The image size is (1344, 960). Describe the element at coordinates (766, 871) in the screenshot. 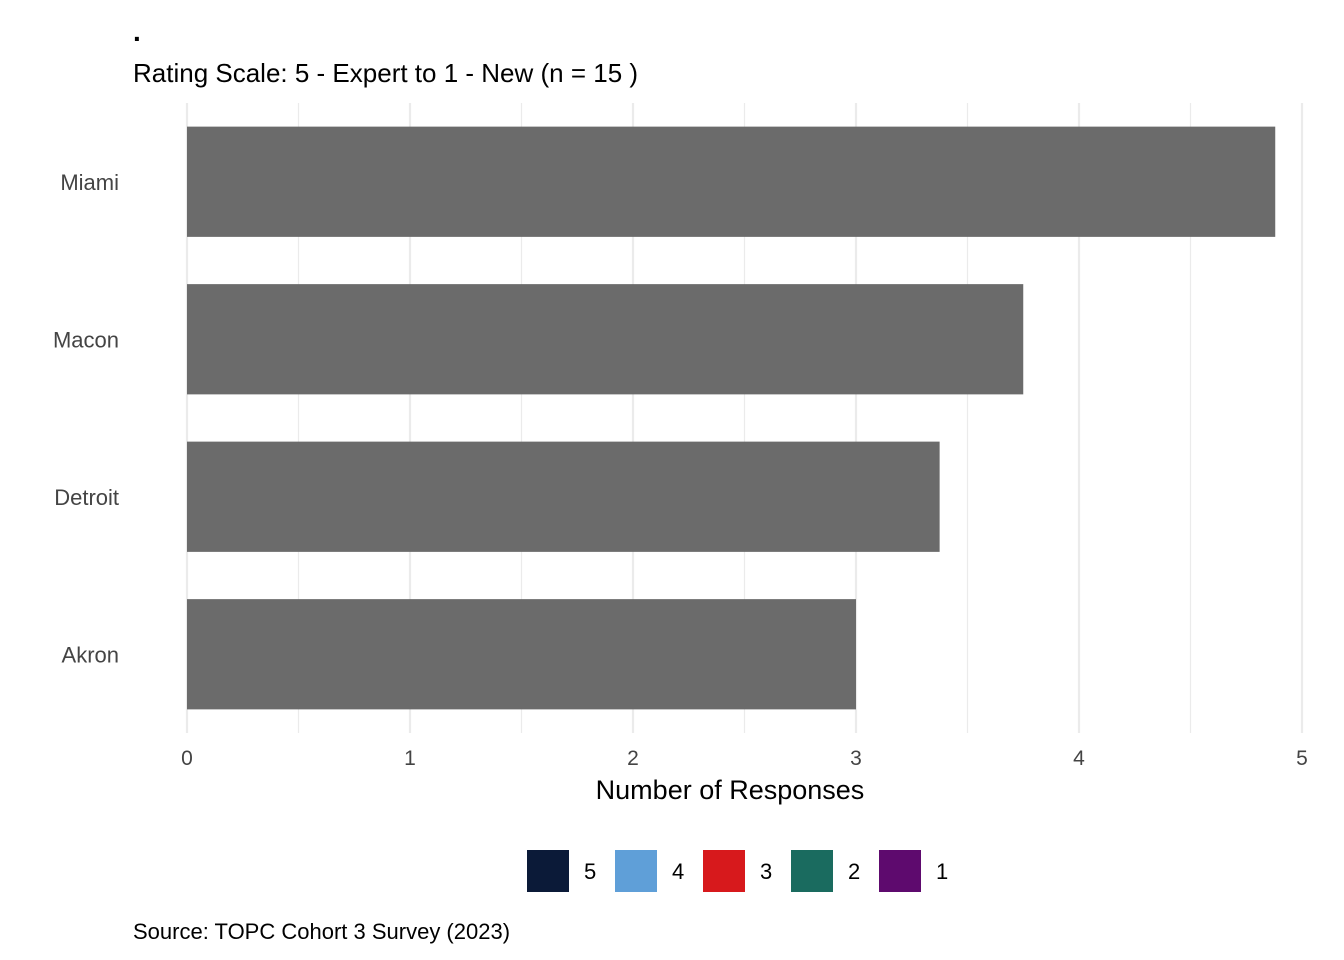

I see `legend-label: 3` at that location.